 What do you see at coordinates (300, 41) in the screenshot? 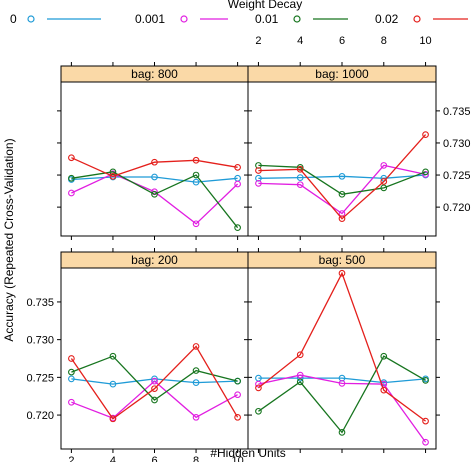
I see `x-tick-label: 4` at bounding box center [300, 41].